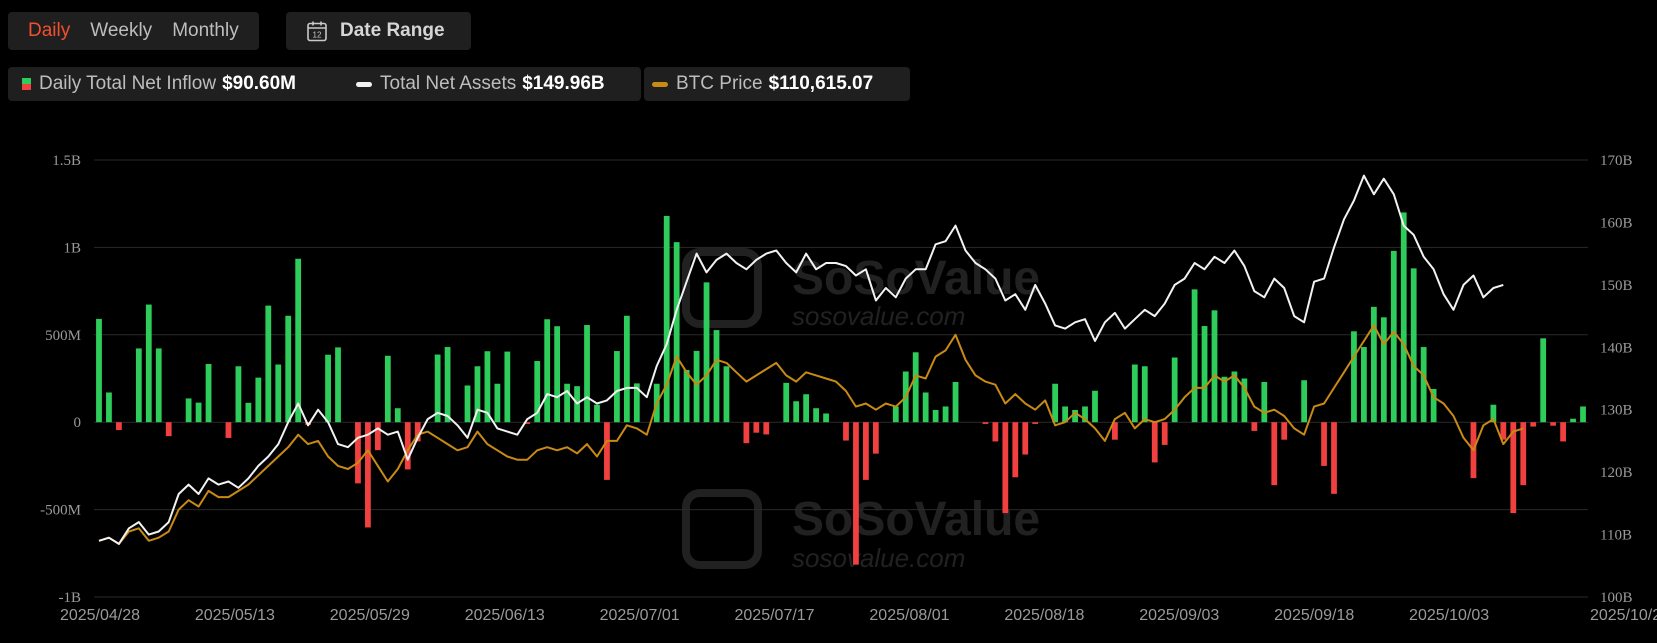 The width and height of the screenshot is (1657, 643). What do you see at coordinates (722, 408) in the screenshot?
I see `watermark-logo-icon` at bounding box center [722, 408].